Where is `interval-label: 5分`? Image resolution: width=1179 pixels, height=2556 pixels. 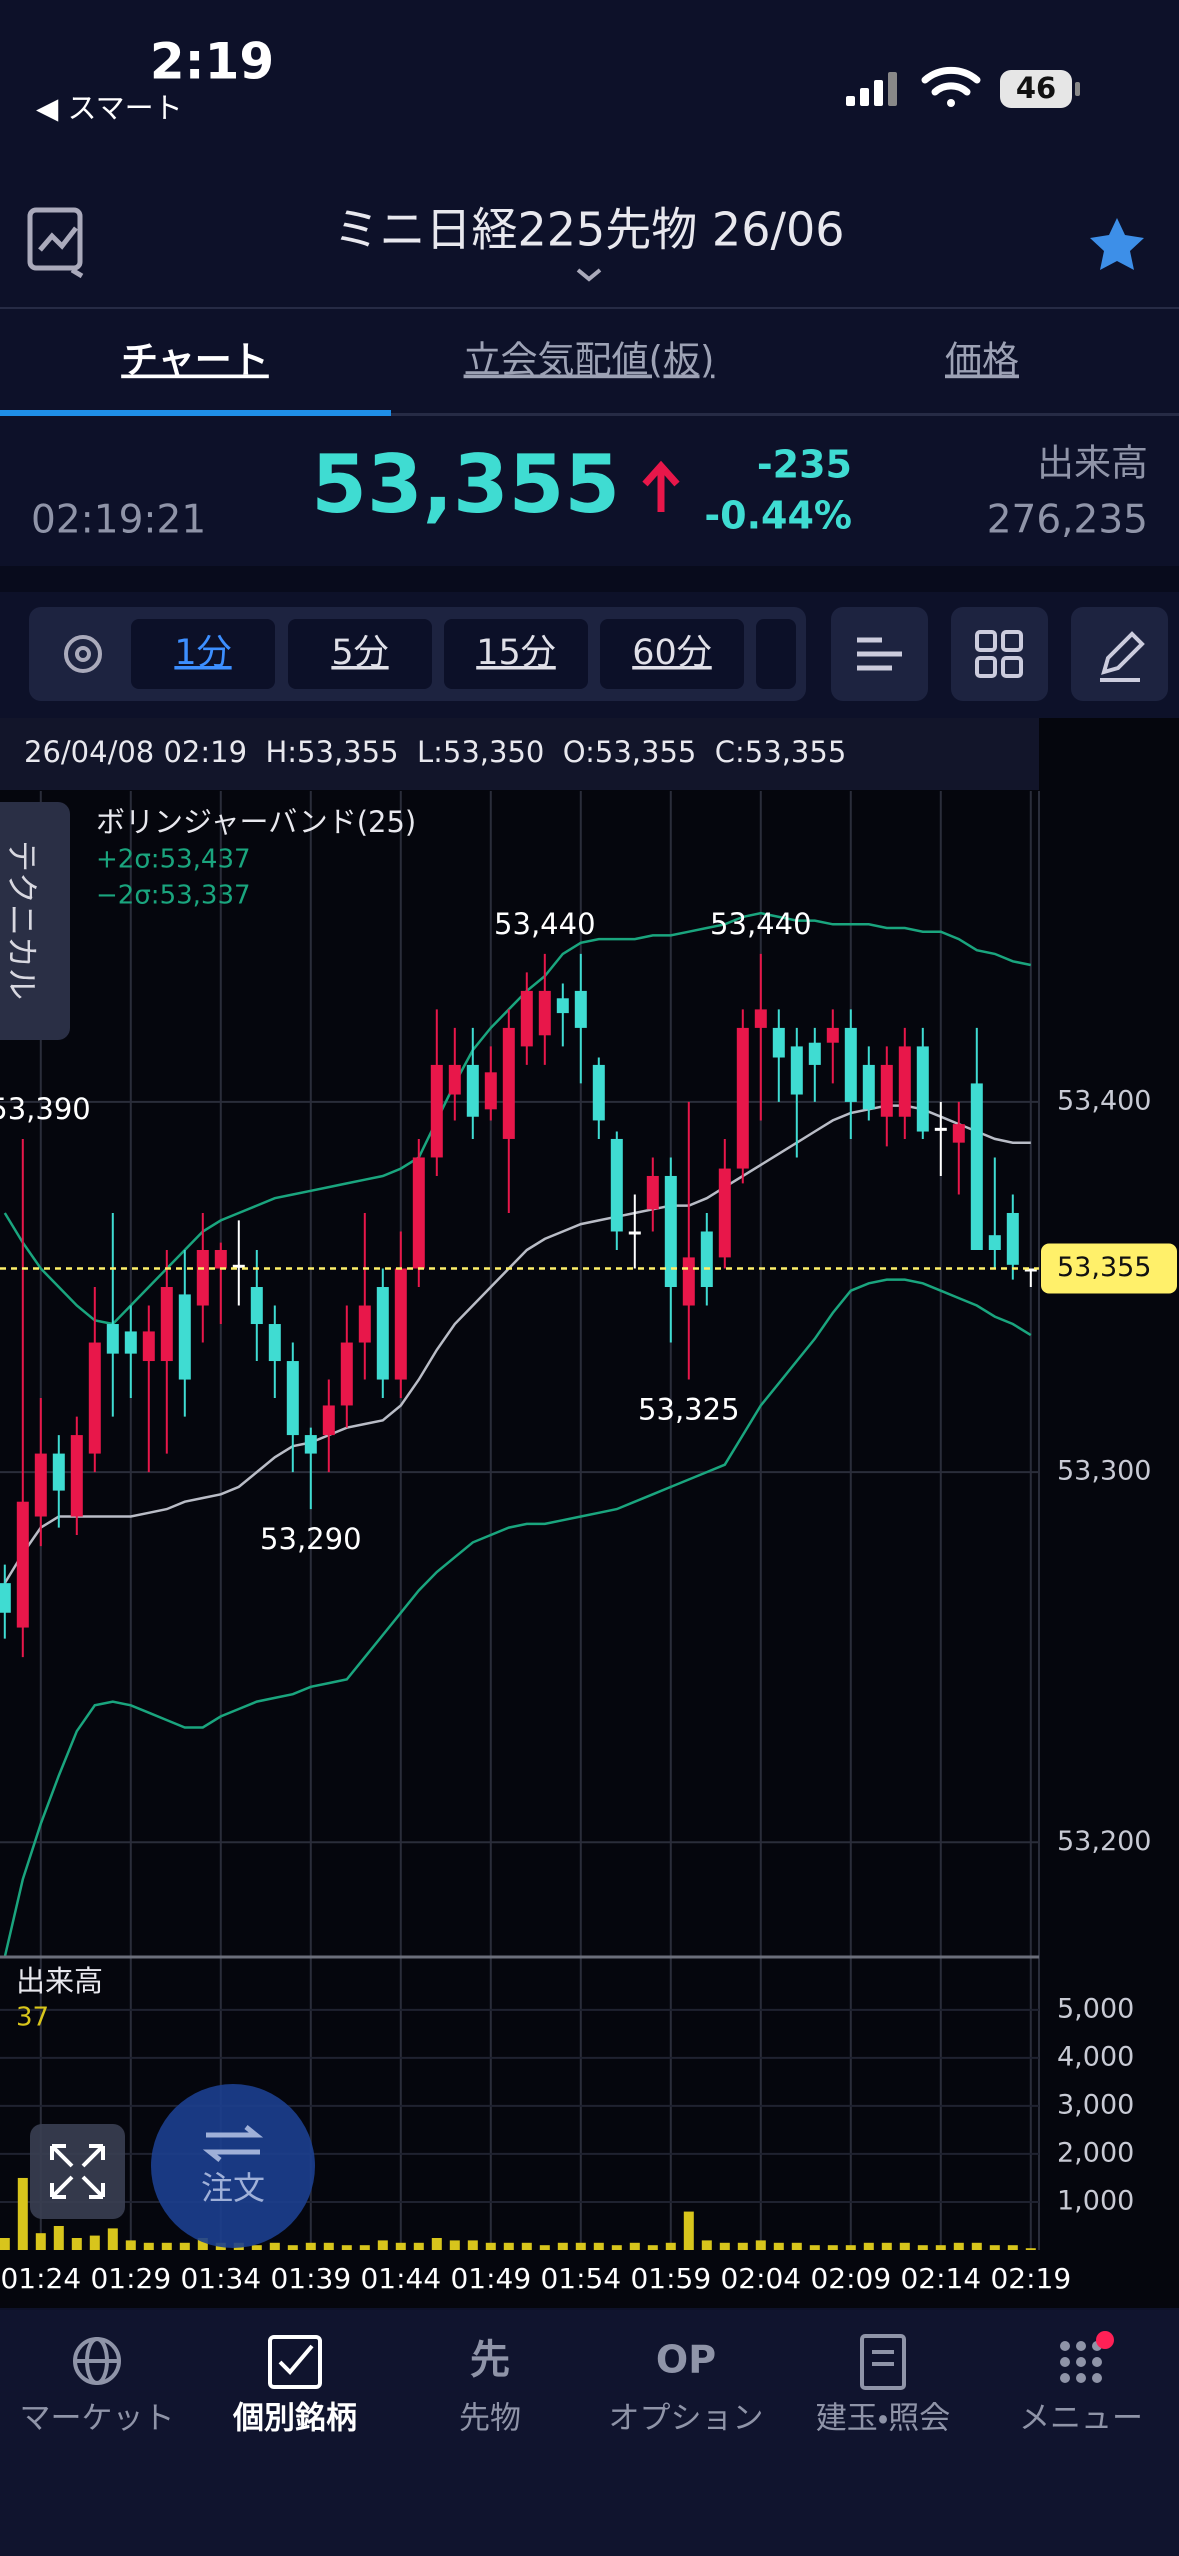
interval-label: 5分 is located at coordinates (359, 653).